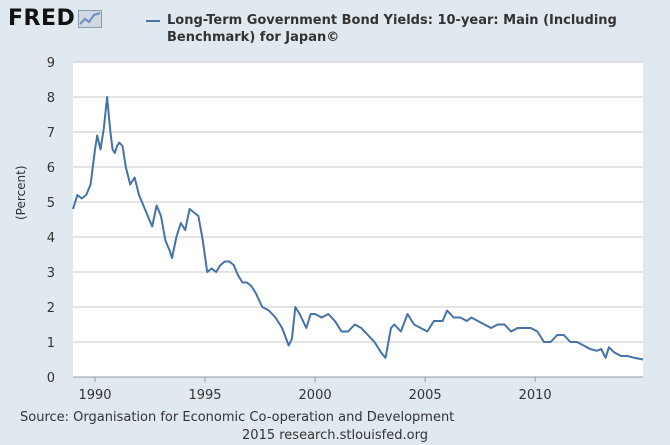 This screenshot has width=670, height=445. I want to click on x-tick-label: 2000, so click(315, 394).